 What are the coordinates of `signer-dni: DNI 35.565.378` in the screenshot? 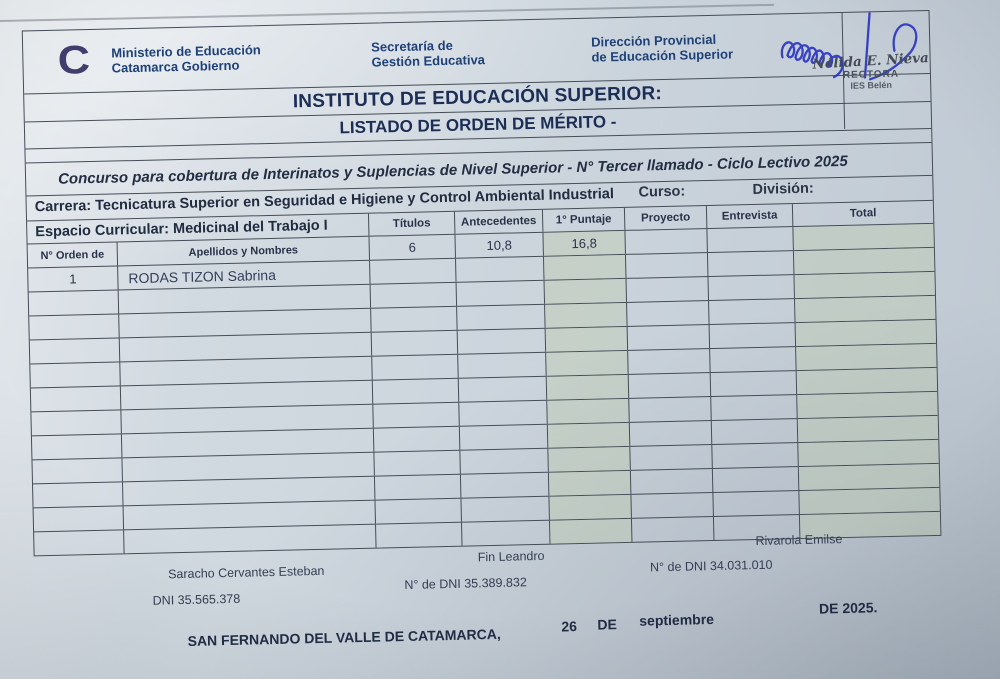 It's located at (196, 599).